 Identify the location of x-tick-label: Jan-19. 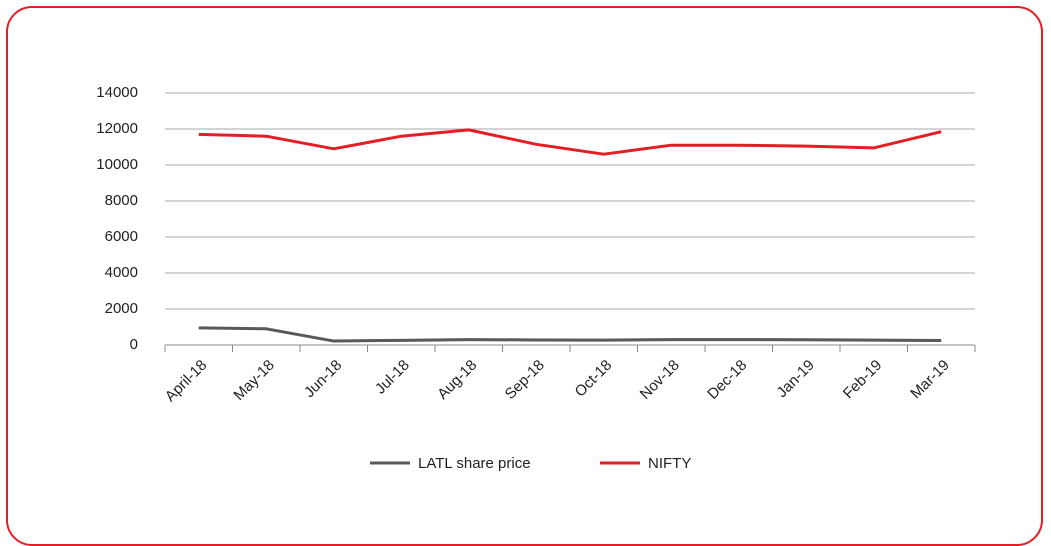
(795, 379).